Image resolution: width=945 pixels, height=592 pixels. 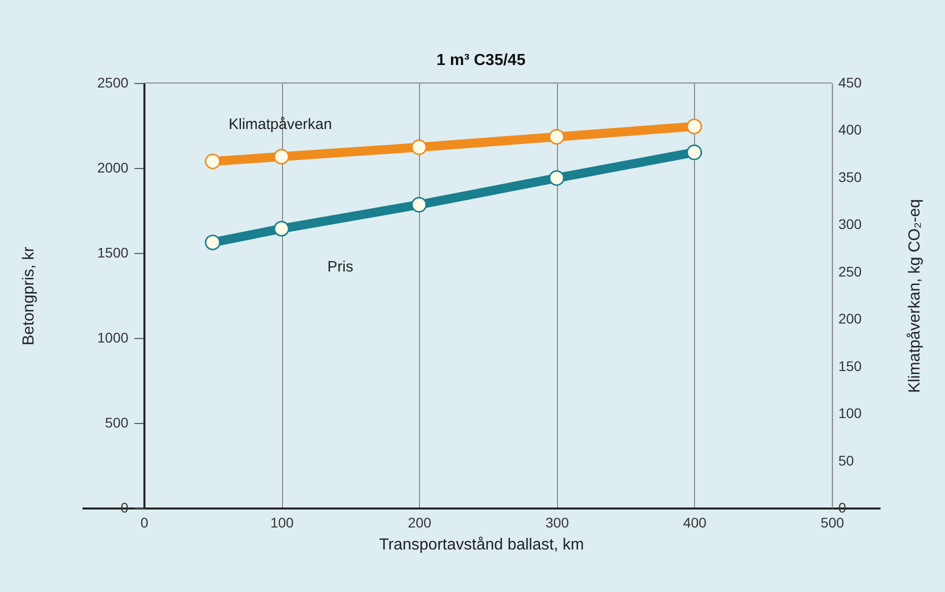 I want to click on y2-tick-label: 100, so click(x=850, y=413).